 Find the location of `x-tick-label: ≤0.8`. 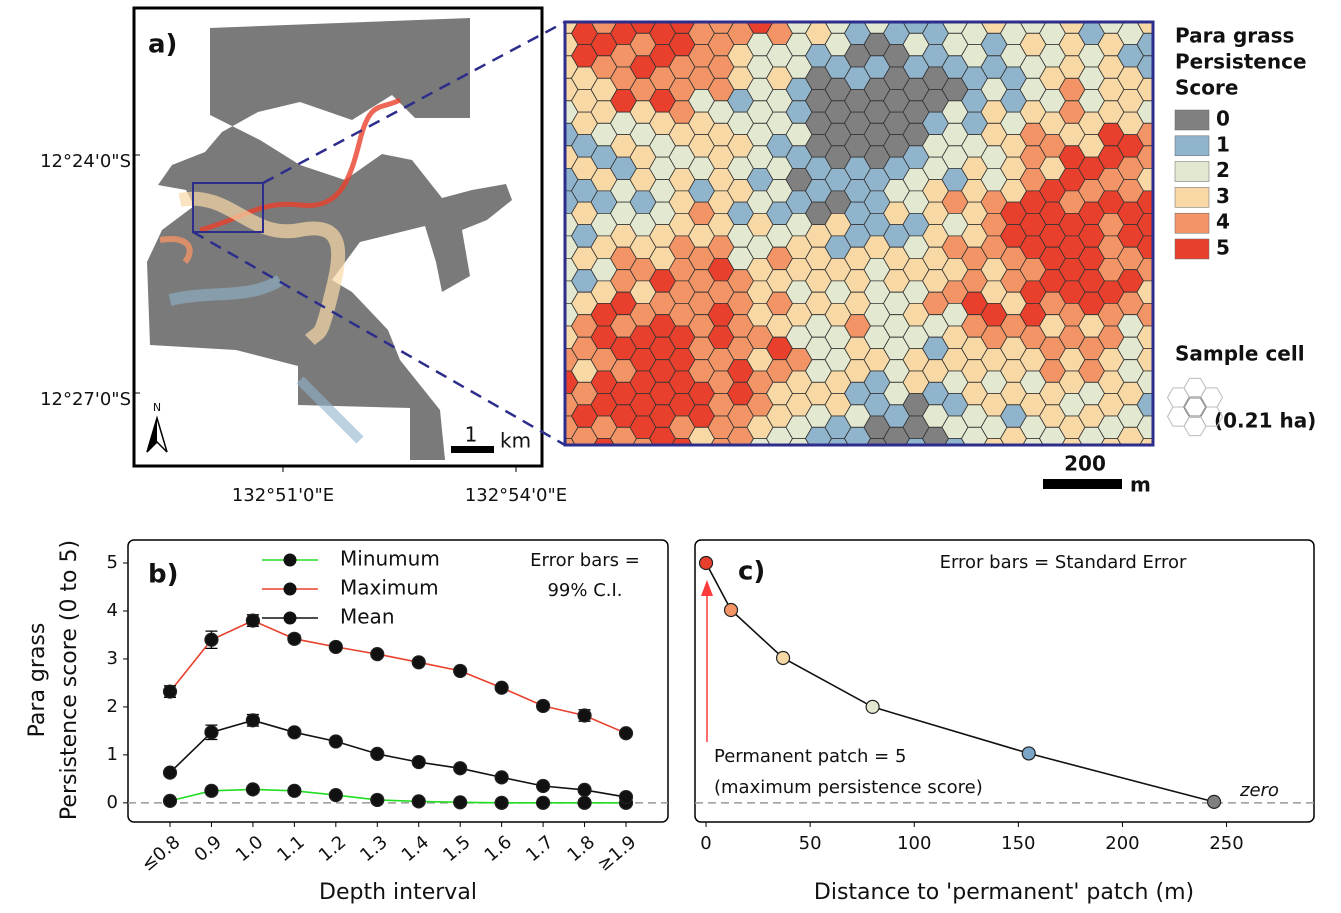

x-tick-label: ≤0.8 is located at coordinates (160, 854).